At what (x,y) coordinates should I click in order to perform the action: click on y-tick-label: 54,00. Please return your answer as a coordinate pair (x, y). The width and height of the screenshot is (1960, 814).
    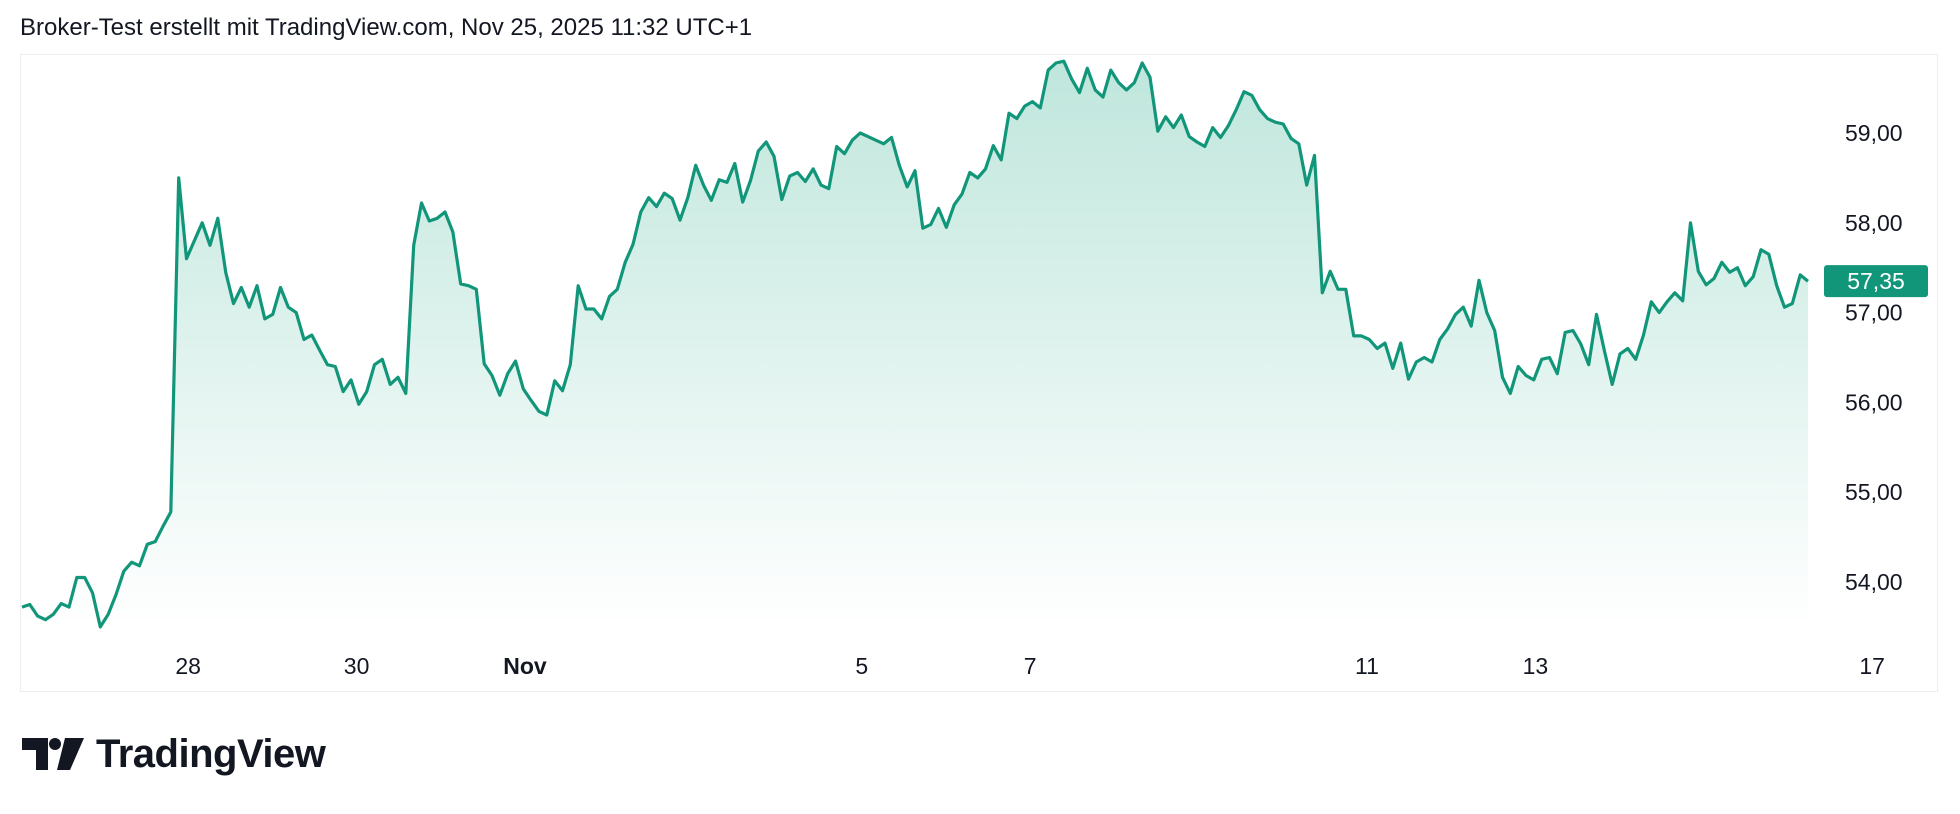
    Looking at the image, I should click on (1874, 582).